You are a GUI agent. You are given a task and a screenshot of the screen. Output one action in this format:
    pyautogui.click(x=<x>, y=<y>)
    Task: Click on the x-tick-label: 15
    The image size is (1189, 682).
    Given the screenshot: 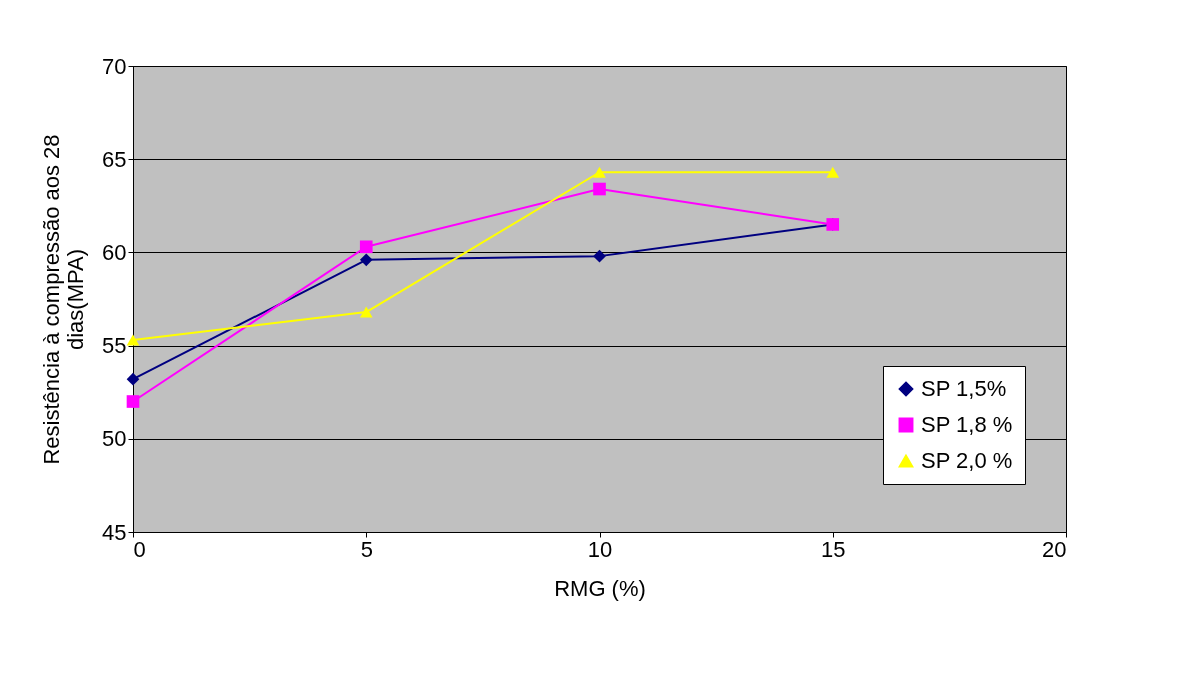 What is the action you would take?
    pyautogui.click(x=833, y=549)
    